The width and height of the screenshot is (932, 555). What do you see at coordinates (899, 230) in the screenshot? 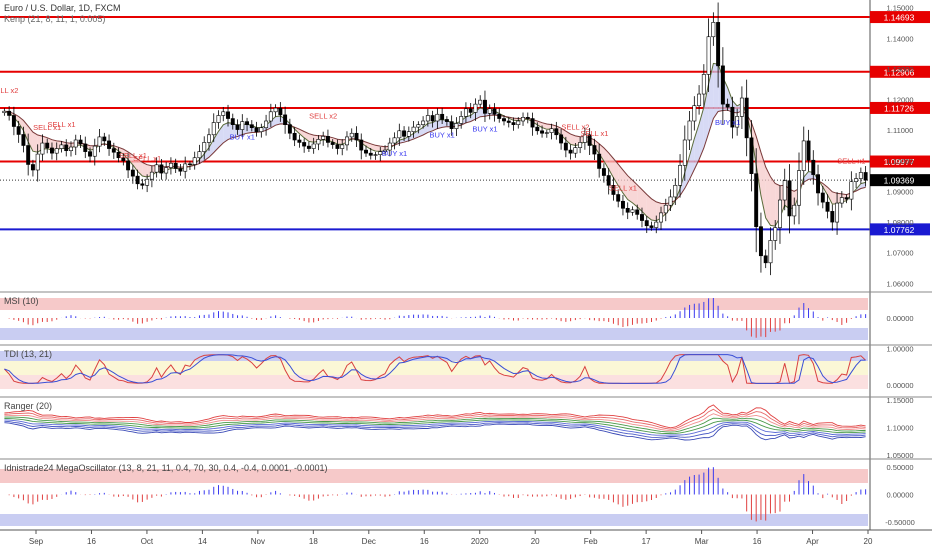
I see `support-price-label: 1.07762` at bounding box center [899, 230].